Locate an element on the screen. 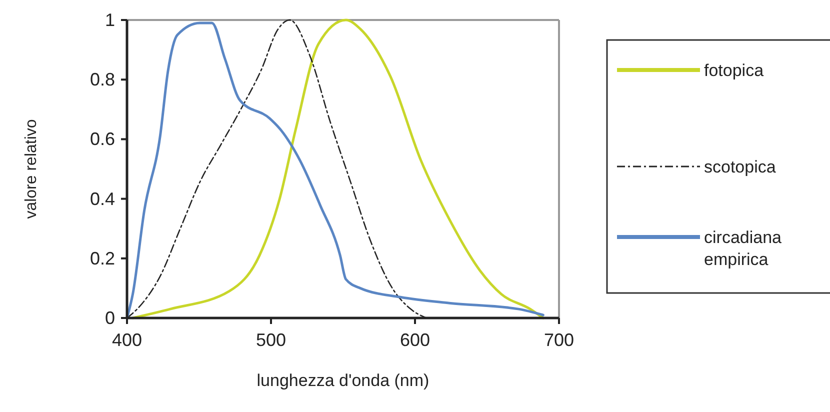  x-tick-label: 600 is located at coordinates (415, 340).